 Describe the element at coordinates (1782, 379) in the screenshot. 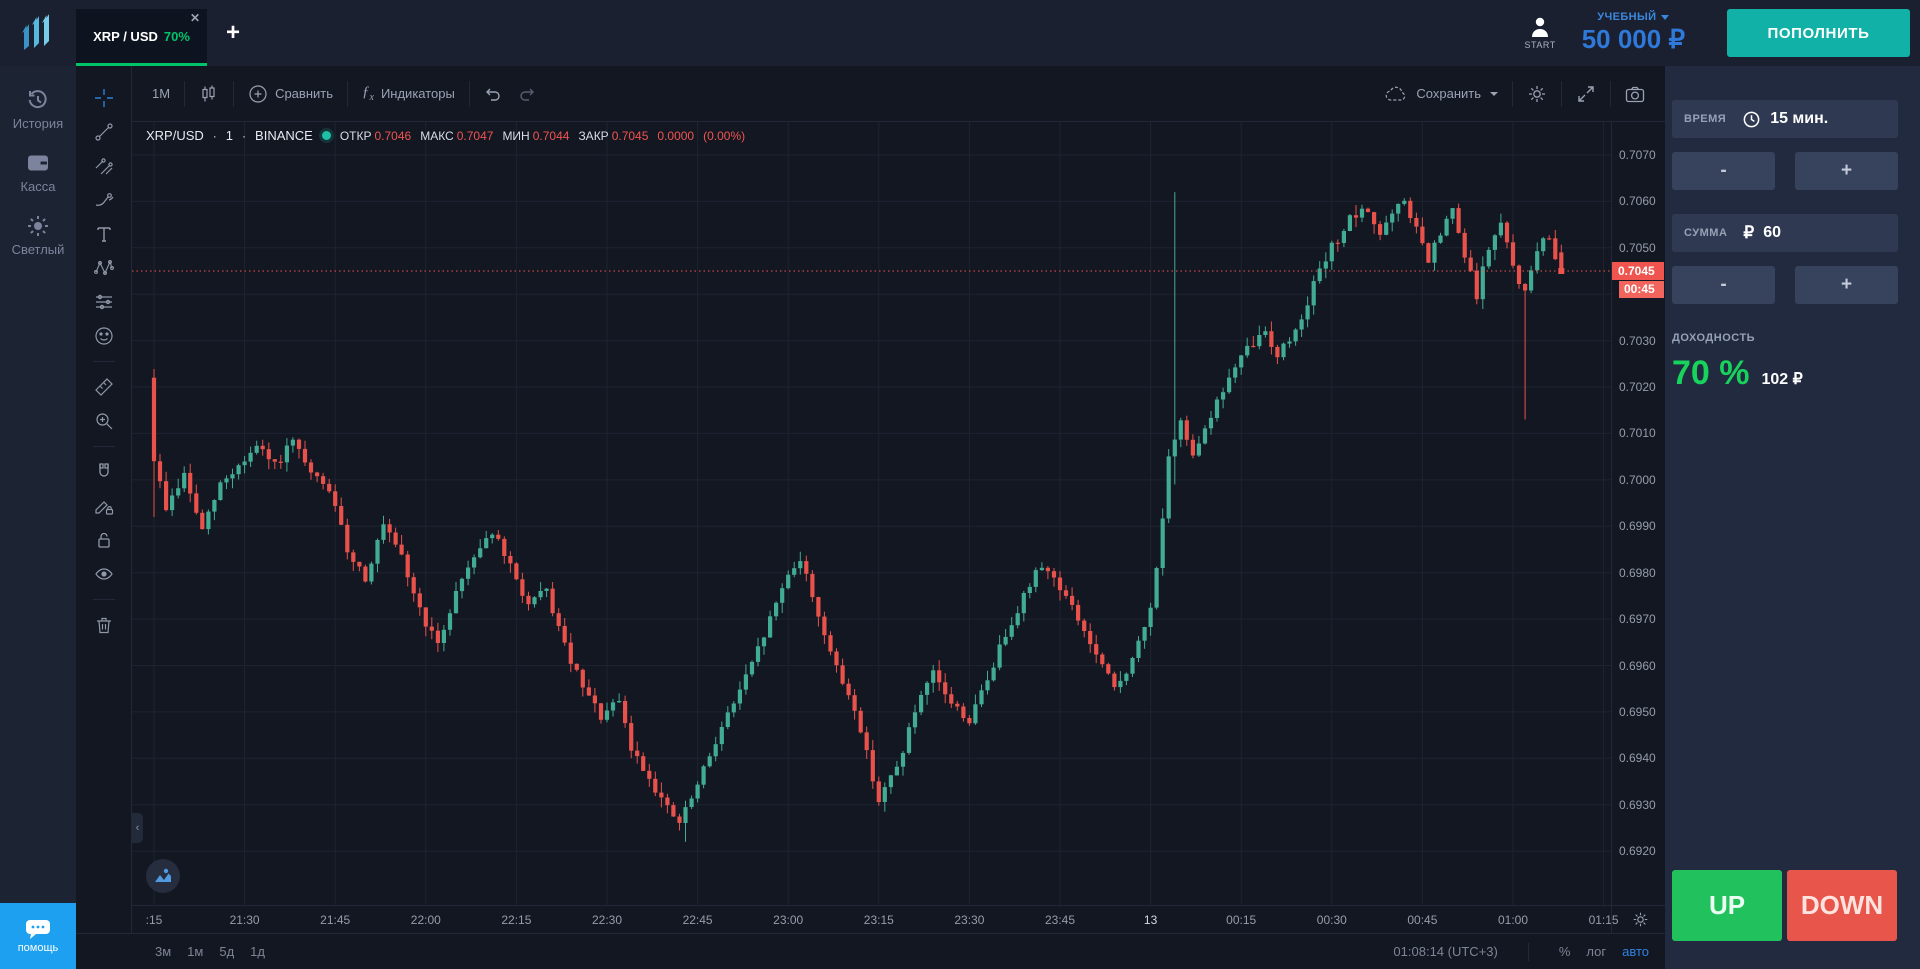

I see `profit-amount: 102 ₽` at that location.